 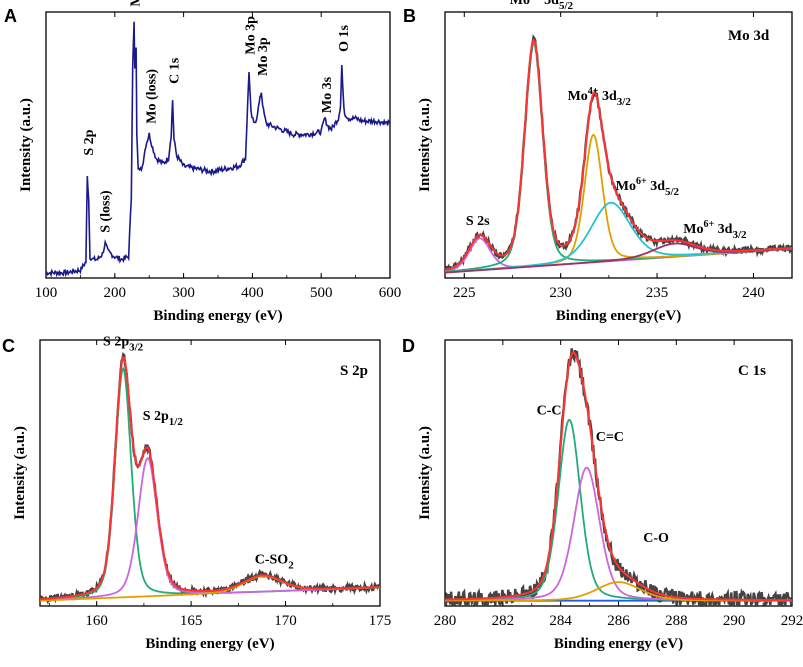 I want to click on panel-title: Mo 3d, so click(x=749, y=36).